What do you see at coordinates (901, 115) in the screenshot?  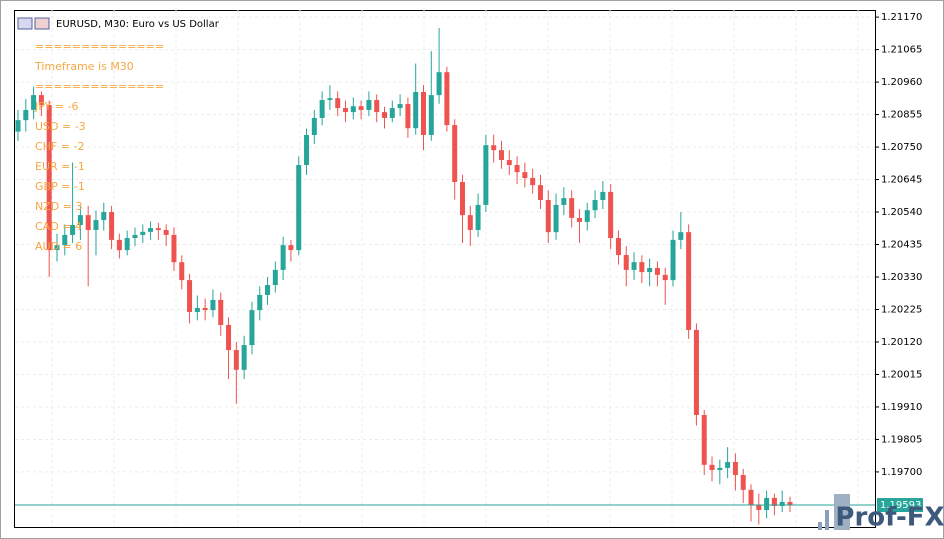 I see `y-tick-label: 1.20855` at bounding box center [901, 115].